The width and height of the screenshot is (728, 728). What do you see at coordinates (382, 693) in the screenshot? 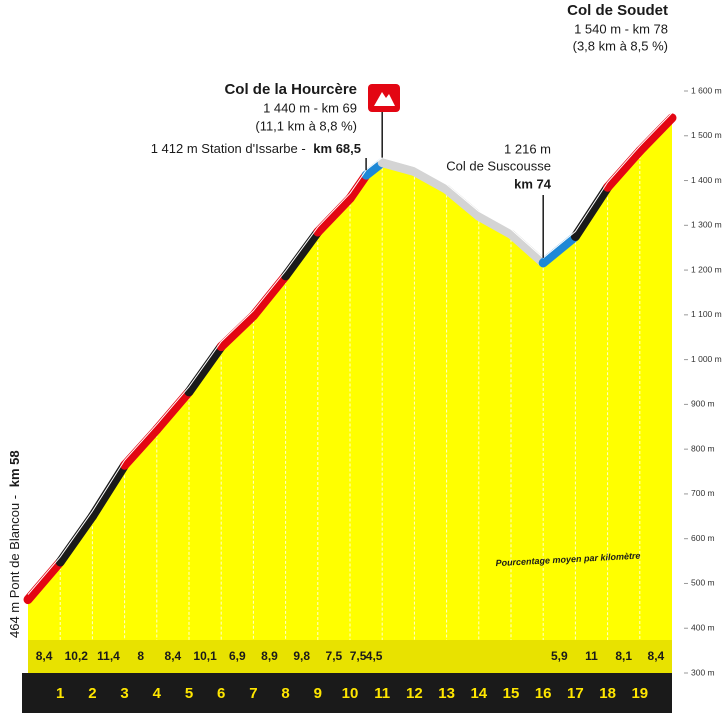
I see `x-tick-label: 11` at bounding box center [382, 693].